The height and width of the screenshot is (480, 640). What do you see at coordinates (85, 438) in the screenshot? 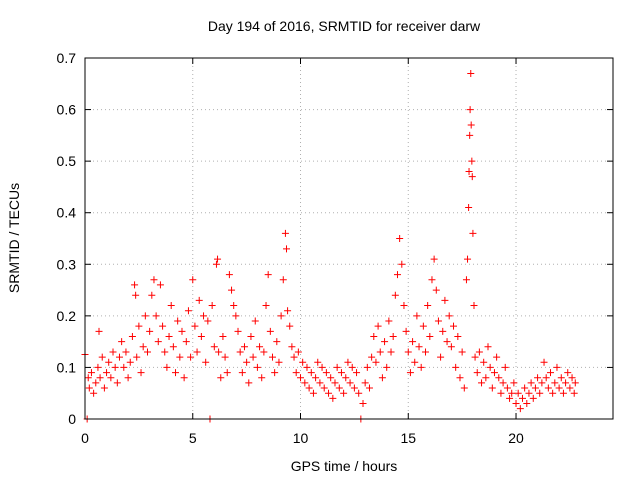
I see `x-tick-label: 0` at bounding box center [85, 438].